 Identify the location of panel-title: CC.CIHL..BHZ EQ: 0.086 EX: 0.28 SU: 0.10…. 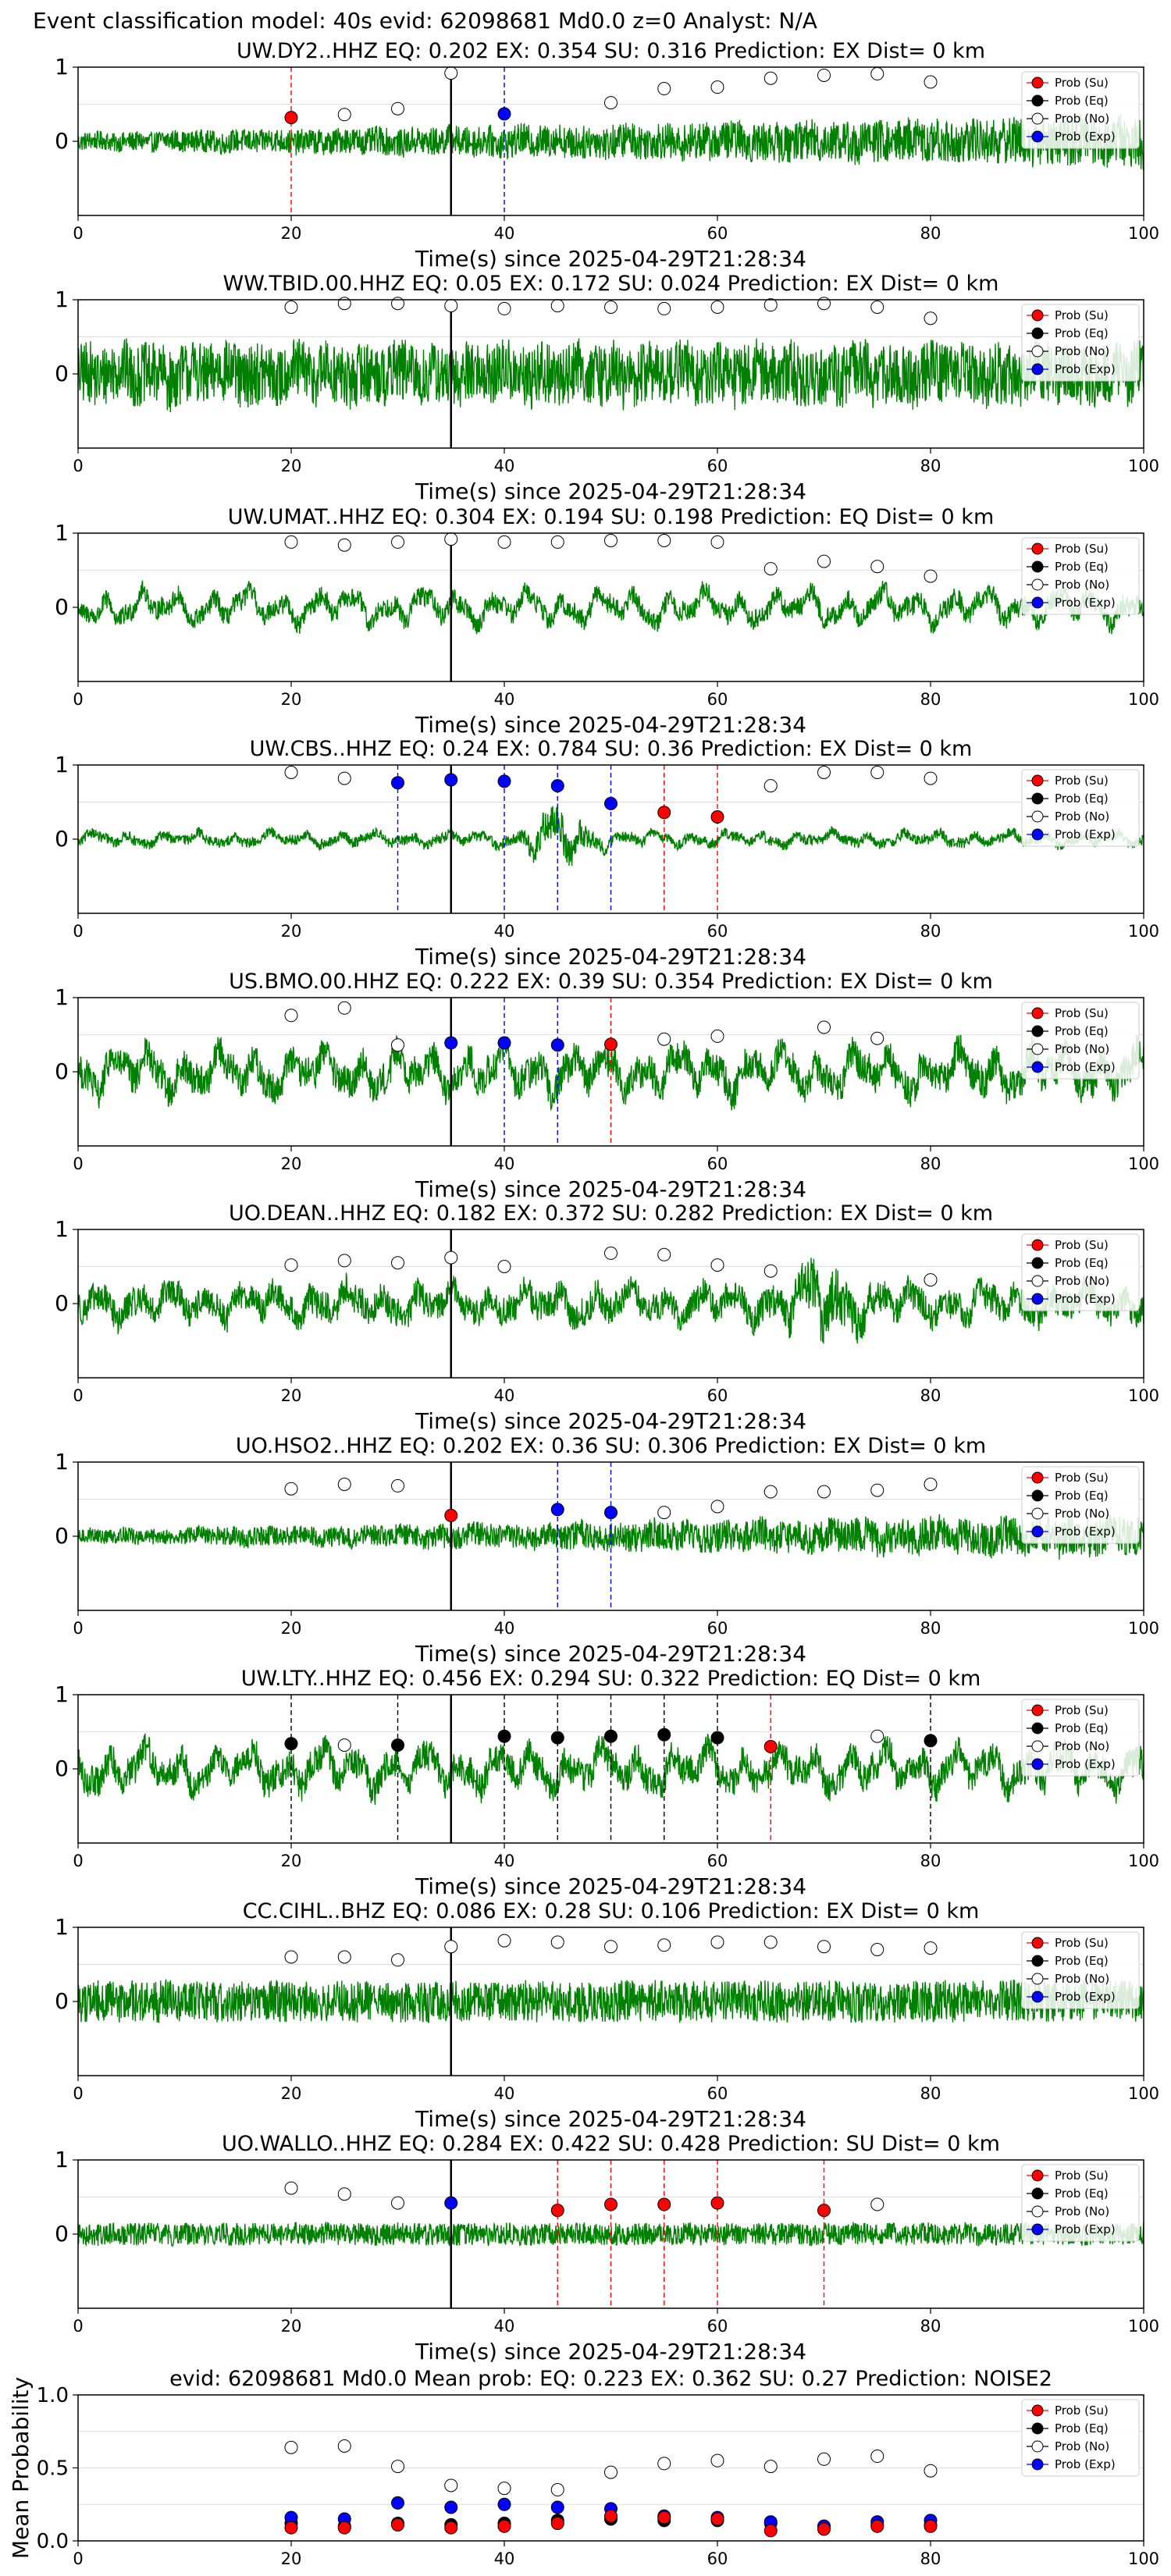
(611, 1911).